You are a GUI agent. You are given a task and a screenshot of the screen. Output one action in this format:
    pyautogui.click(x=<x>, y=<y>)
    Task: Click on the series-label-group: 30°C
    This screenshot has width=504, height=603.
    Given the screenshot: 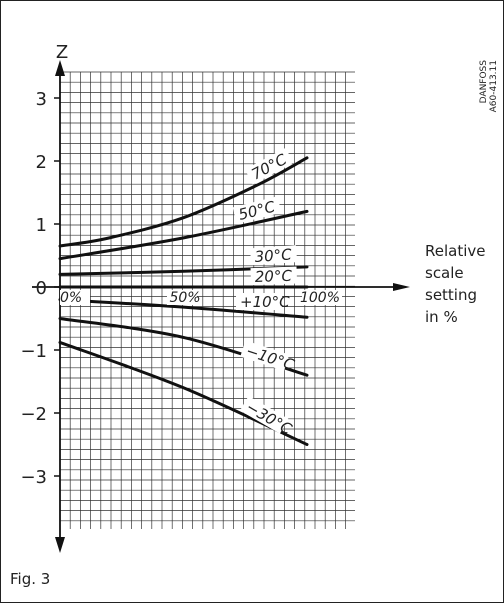 What is the action you would take?
    pyautogui.click(x=274, y=255)
    